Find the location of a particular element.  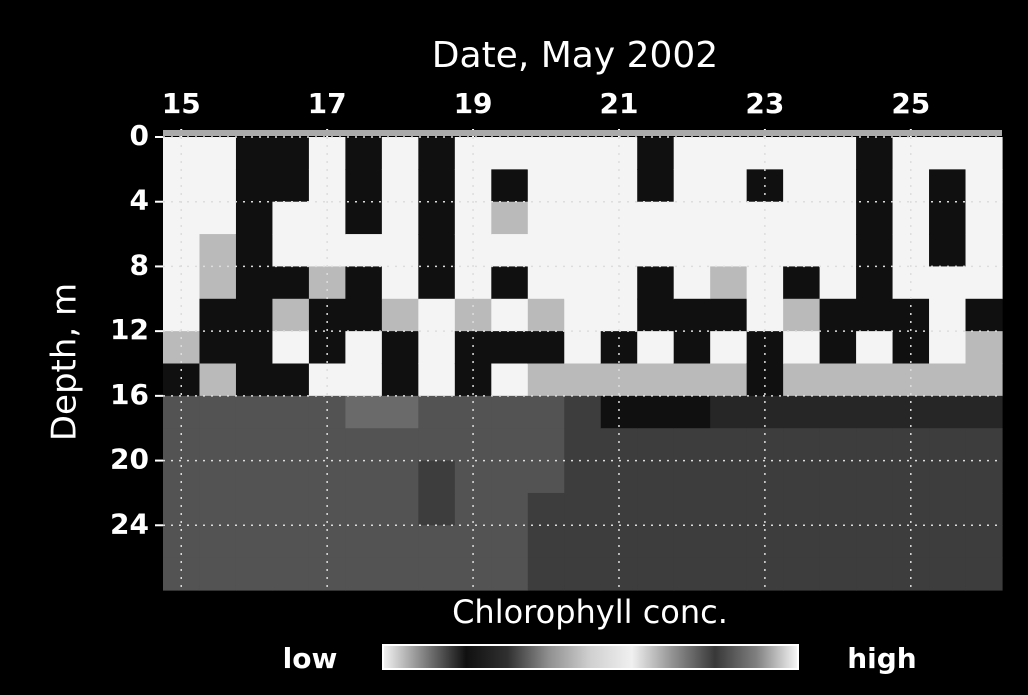

y-tick-label: 24 is located at coordinates (129, 523).